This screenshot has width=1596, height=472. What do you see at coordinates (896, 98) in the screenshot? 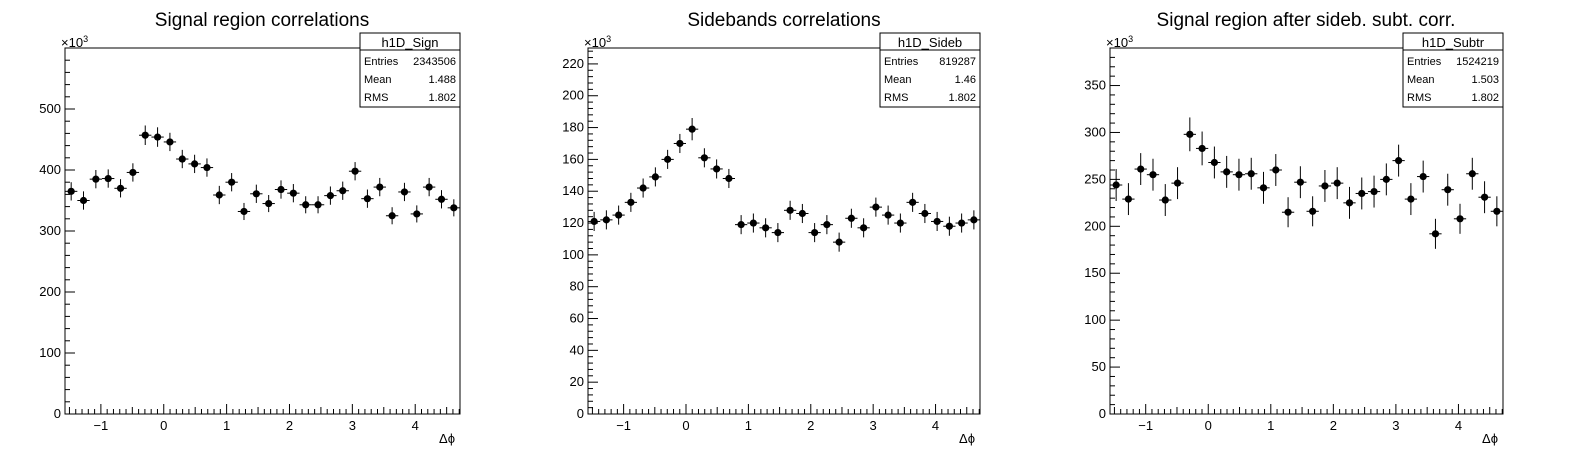
I see `stats-rms-label: RMS` at bounding box center [896, 98].